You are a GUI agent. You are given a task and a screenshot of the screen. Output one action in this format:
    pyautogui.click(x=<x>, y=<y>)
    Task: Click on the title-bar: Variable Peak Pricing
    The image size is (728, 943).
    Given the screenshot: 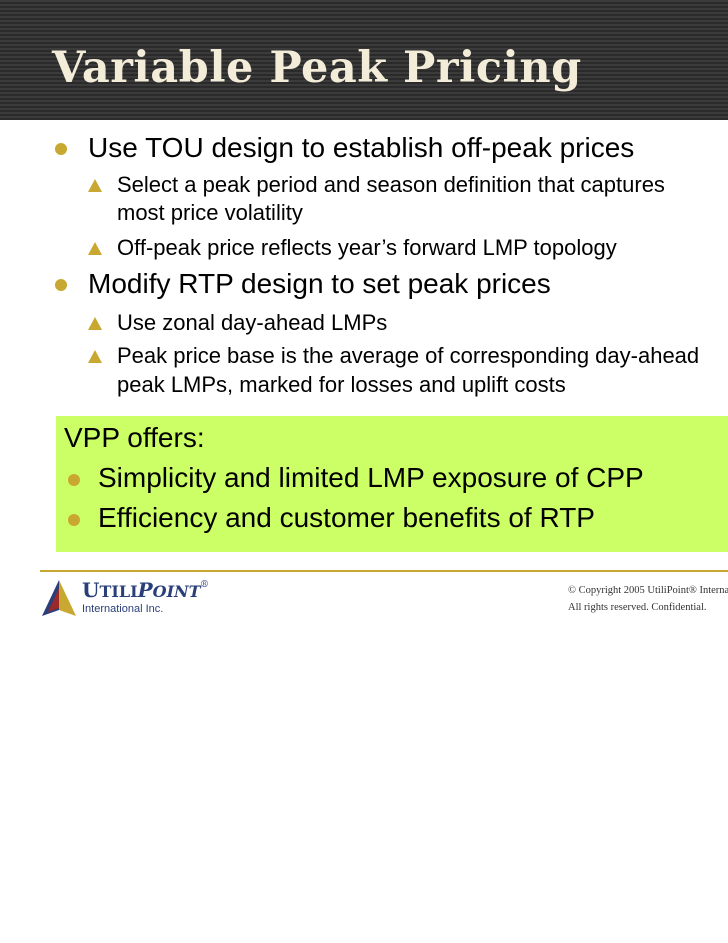 What is the action you would take?
    pyautogui.click(x=364, y=60)
    